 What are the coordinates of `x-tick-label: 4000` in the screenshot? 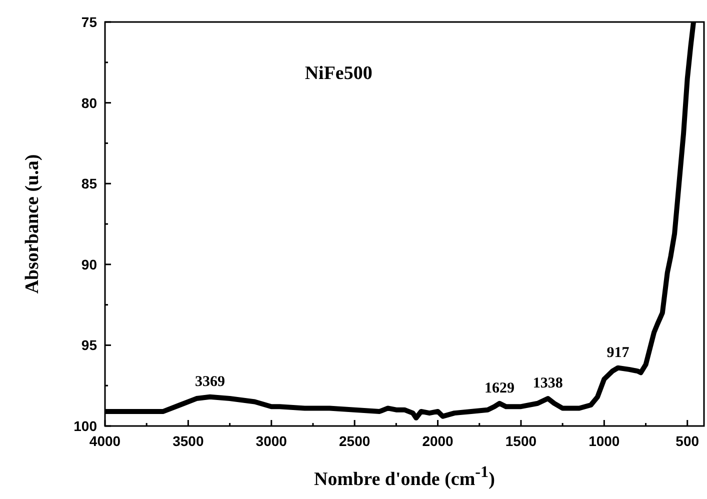 It's located at (105, 441).